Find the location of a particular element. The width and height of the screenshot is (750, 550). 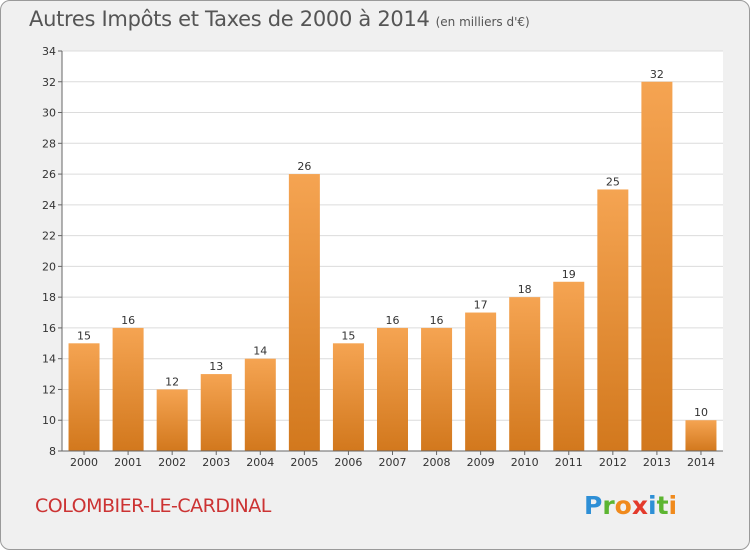

proxiti-logo: Proxiti is located at coordinates (630, 505).